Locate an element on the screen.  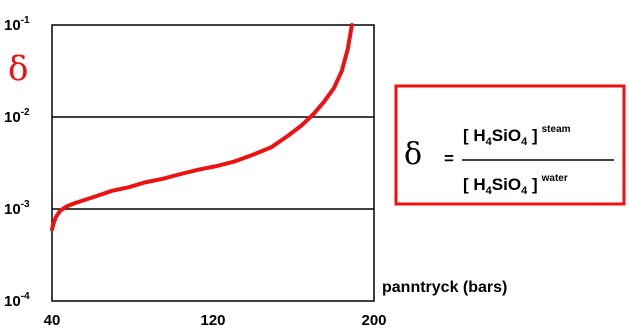
formula-border is located at coordinates (510, 145).